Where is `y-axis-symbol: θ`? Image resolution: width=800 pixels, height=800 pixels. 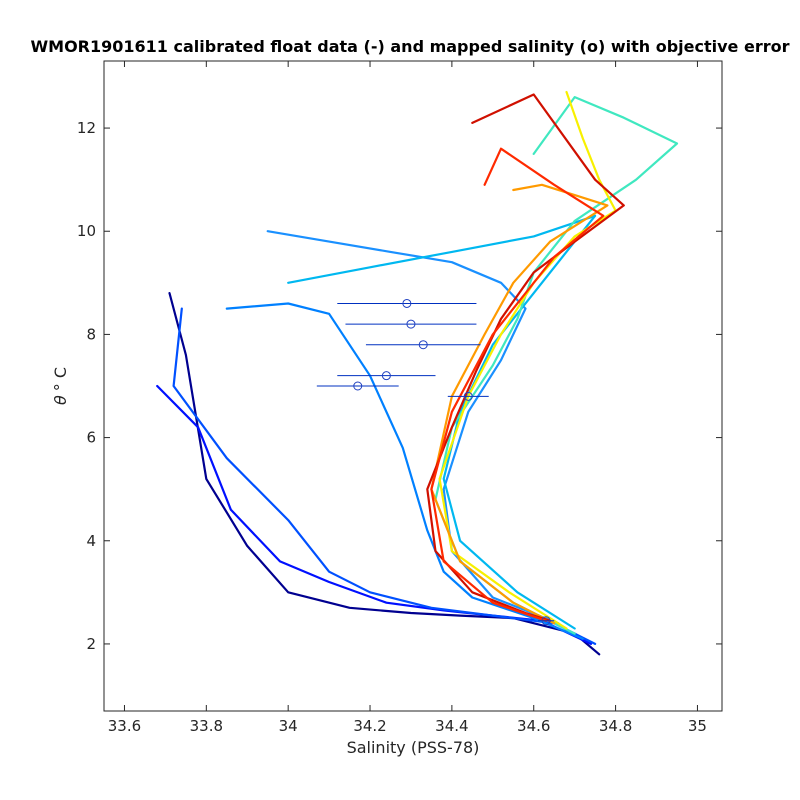 y-axis-symbol: θ is located at coordinates (60, 400).